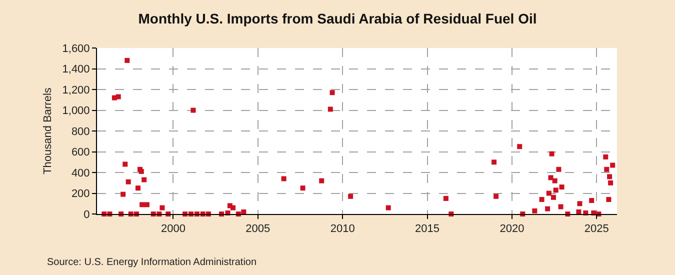  I want to click on x-tick-label: 2015, so click(427, 229).